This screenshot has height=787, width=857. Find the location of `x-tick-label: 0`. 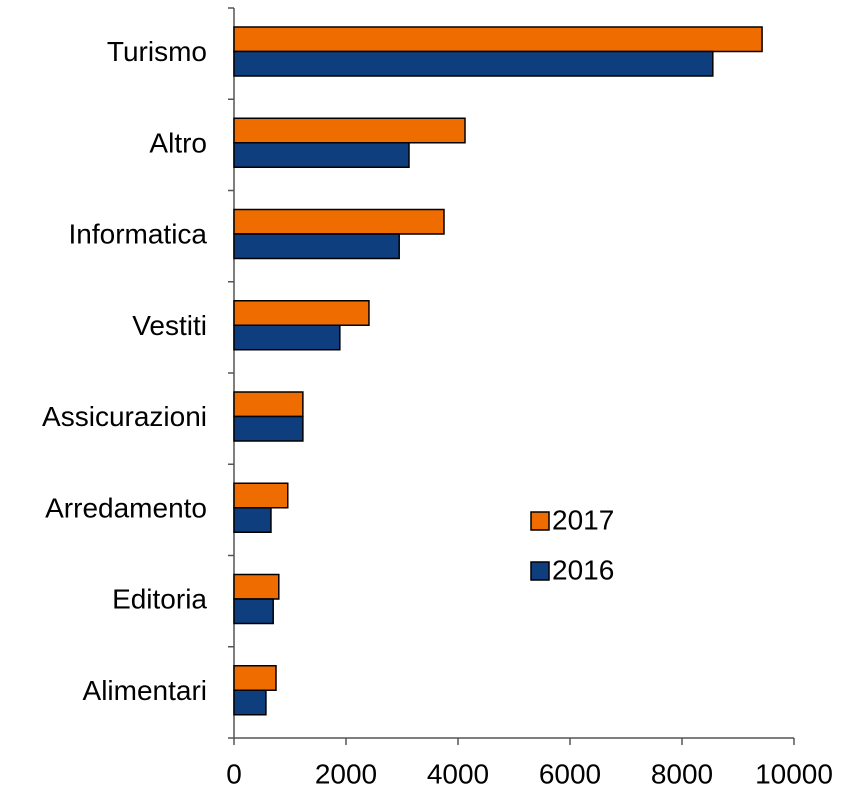

x-tick-label: 0 is located at coordinates (234, 772).